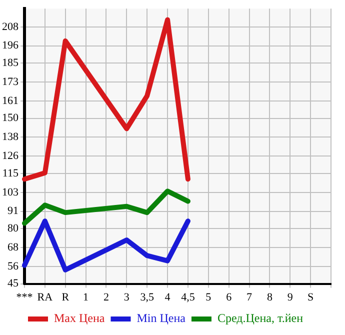  What do you see at coordinates (188, 297) in the screenshot?
I see `x-tick-label: 4,5` at bounding box center [188, 297].